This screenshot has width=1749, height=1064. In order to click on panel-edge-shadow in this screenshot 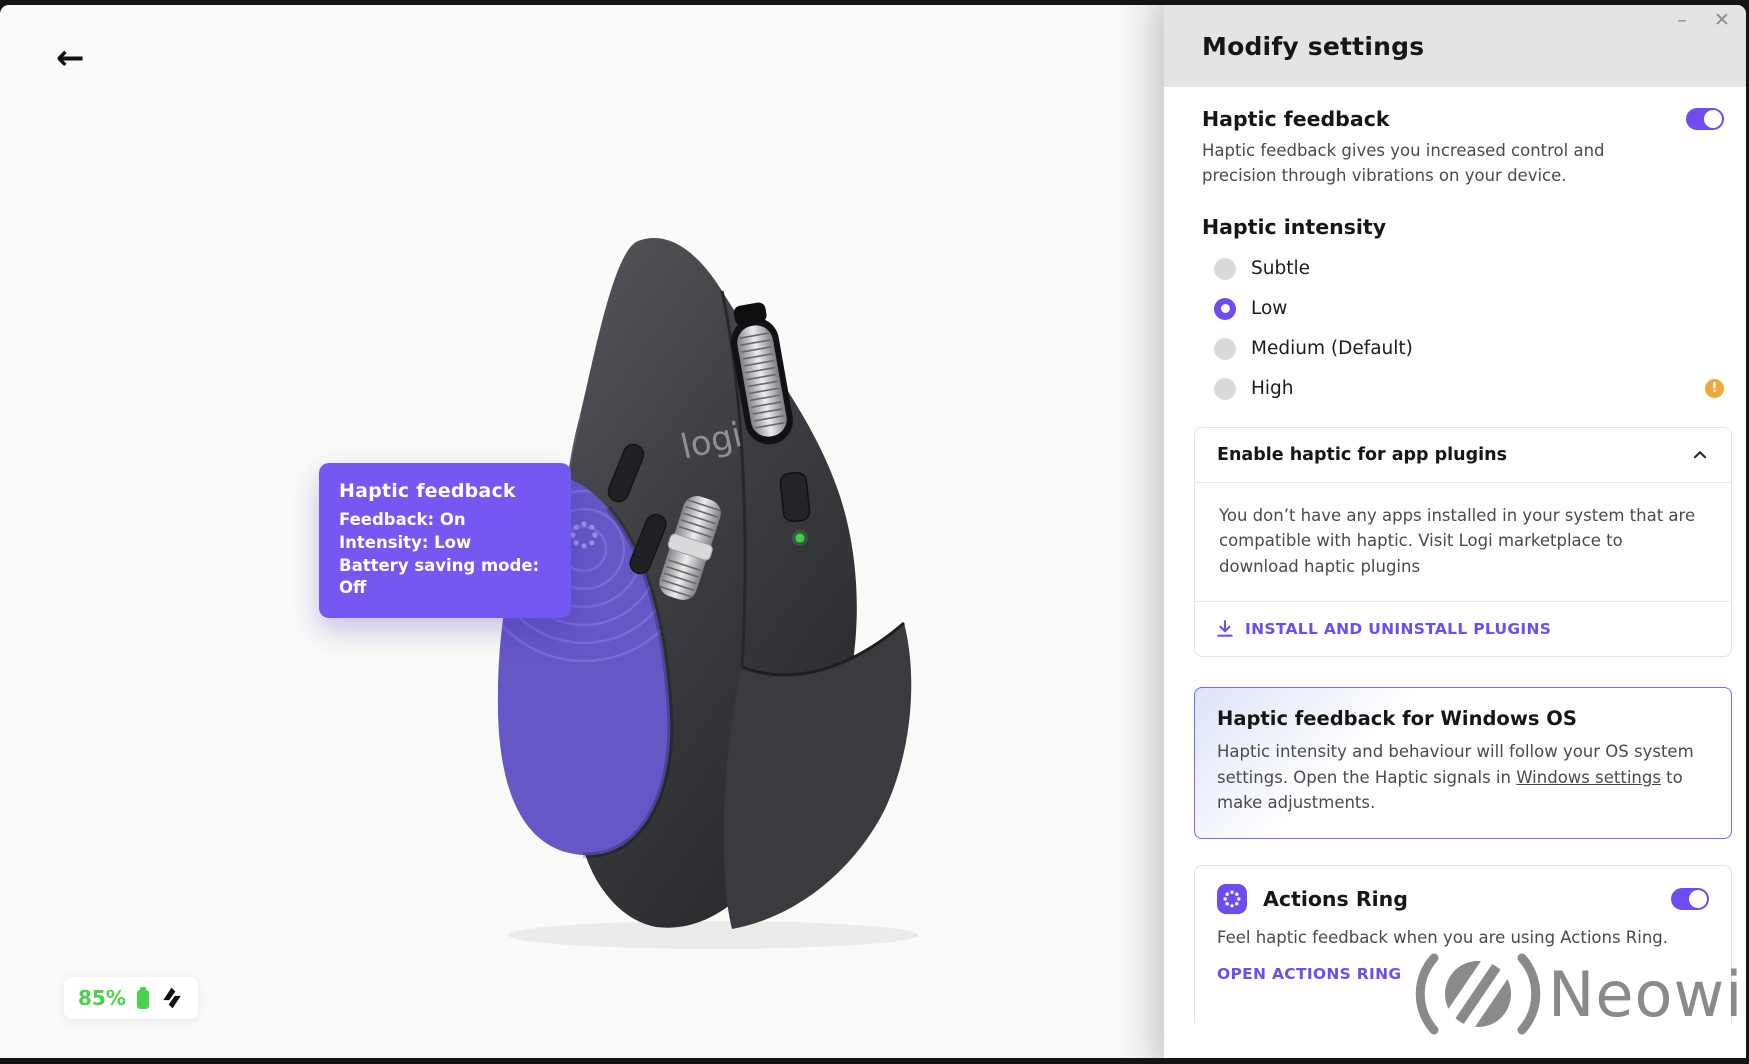, I will do `click(1140, 531)`.